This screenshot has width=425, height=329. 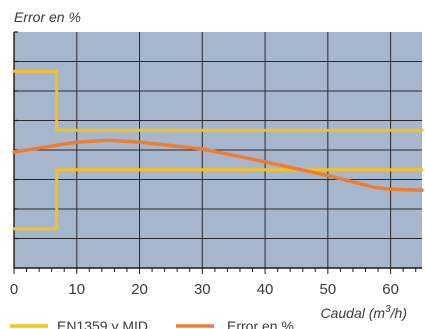 I want to click on x-tick-label: 20, so click(x=139, y=289).